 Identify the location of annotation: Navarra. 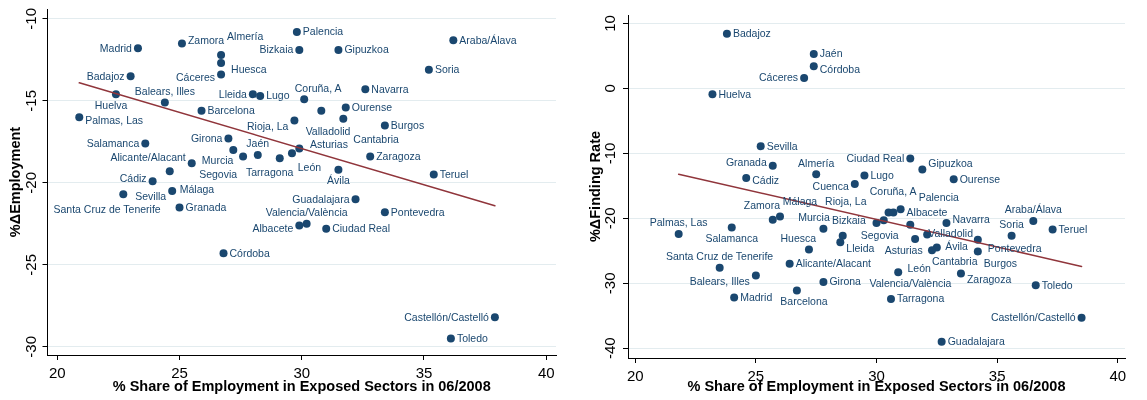
(390, 88).